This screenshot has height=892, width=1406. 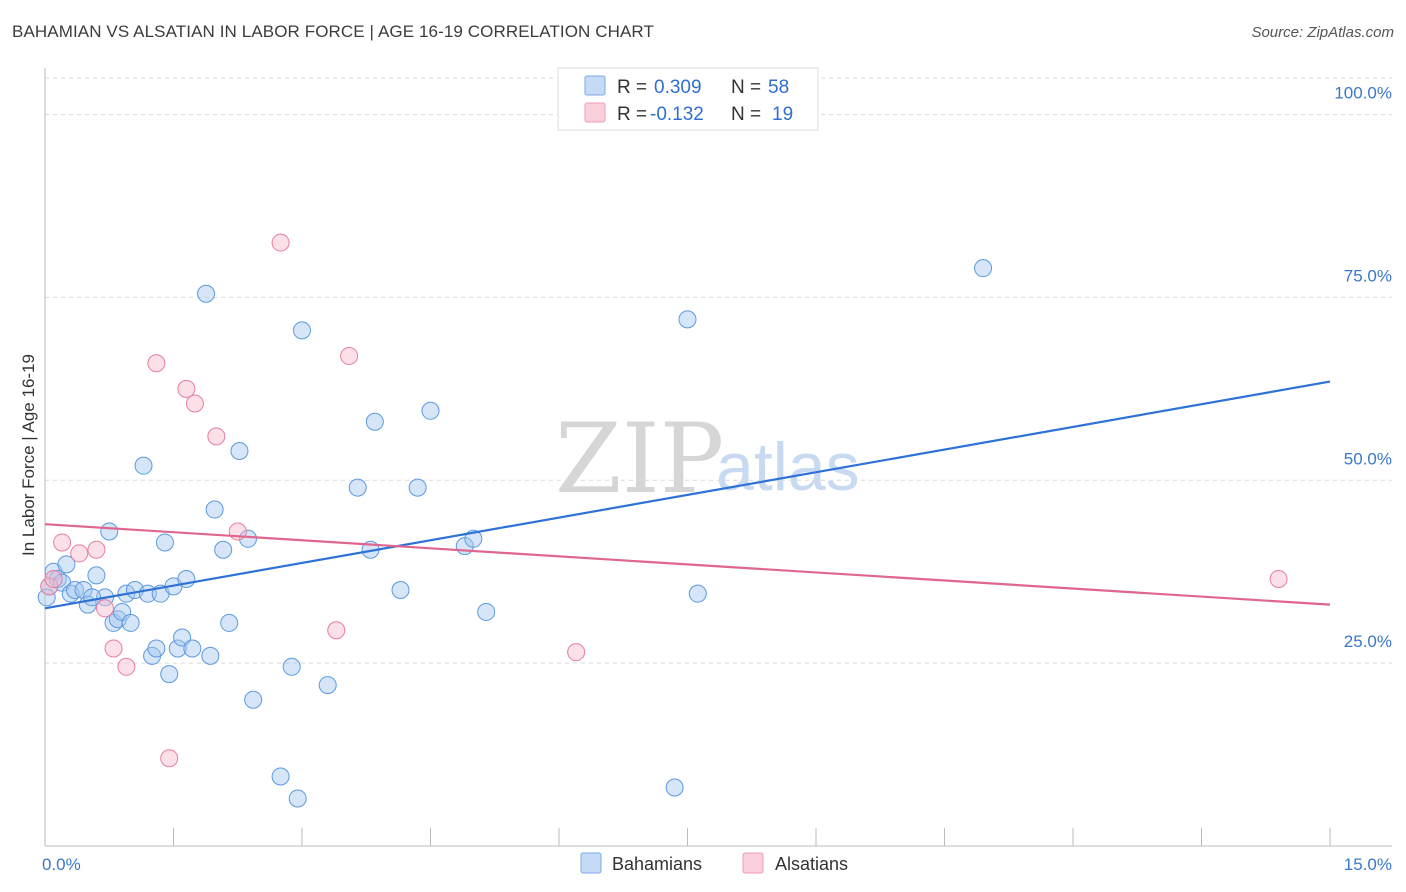 I want to click on watermark-atlas: atlas, so click(x=788, y=467).